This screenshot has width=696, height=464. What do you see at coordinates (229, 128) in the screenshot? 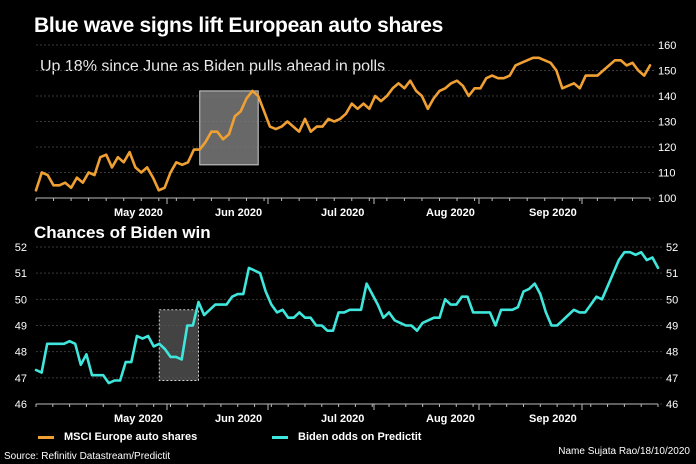
I see `upper-highlight-box` at bounding box center [229, 128].